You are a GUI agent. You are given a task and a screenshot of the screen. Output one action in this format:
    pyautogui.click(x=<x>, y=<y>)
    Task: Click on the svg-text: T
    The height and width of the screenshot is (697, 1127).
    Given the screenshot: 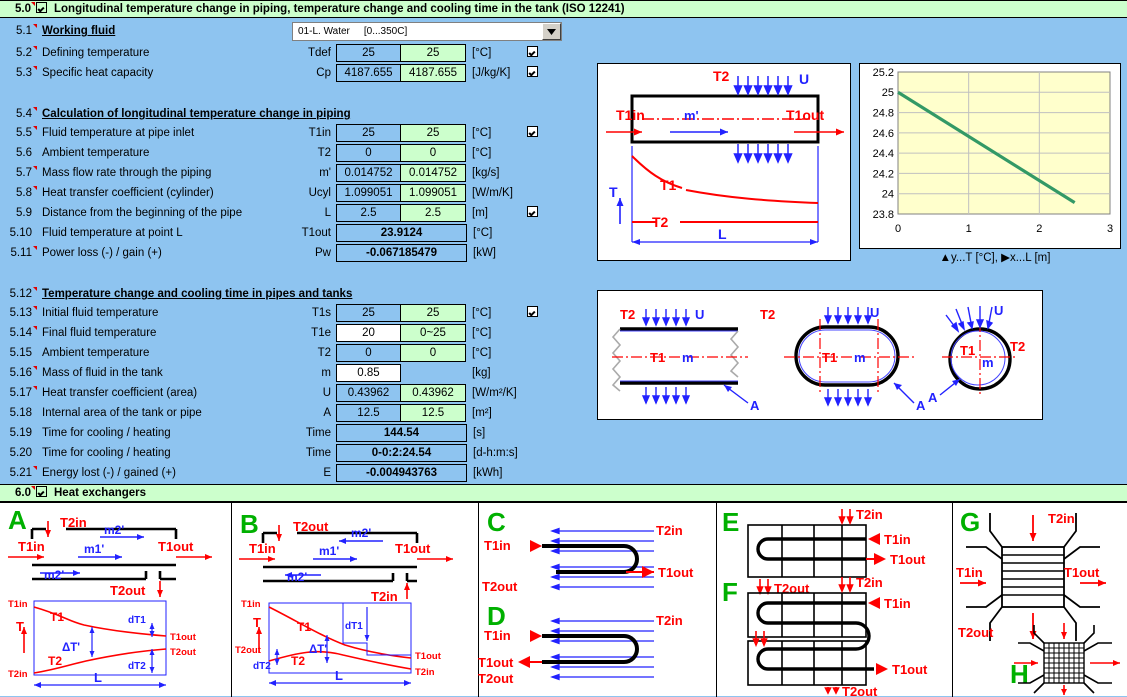 What is the action you would take?
    pyautogui.click(x=257, y=622)
    